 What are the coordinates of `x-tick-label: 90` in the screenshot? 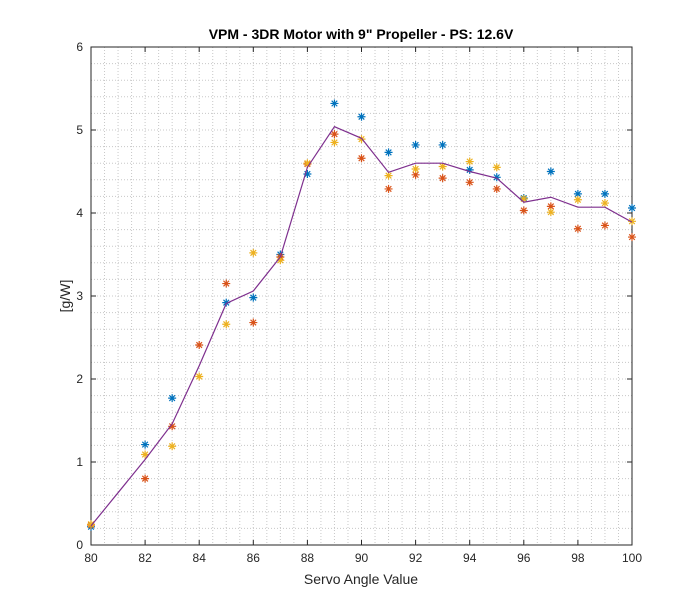 It's located at (362, 558).